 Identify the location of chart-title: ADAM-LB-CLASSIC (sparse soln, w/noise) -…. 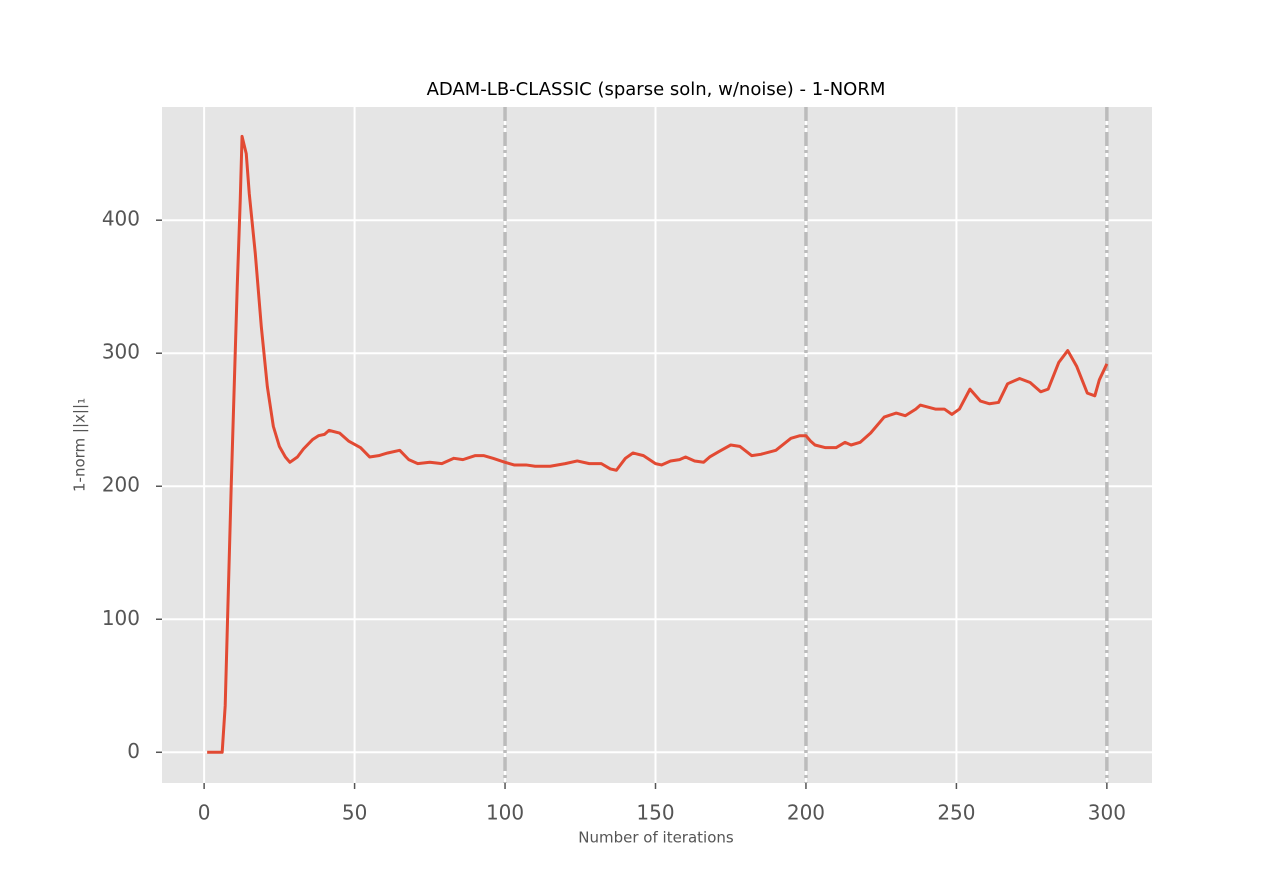
(656, 89).